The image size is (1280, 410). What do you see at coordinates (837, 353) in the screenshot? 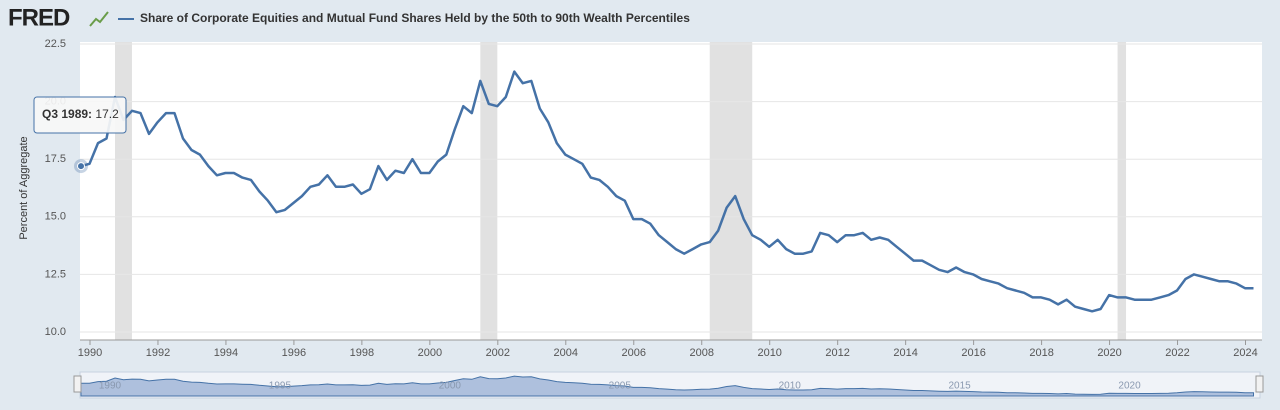
I see `x-tick-label: 2012` at bounding box center [837, 353].